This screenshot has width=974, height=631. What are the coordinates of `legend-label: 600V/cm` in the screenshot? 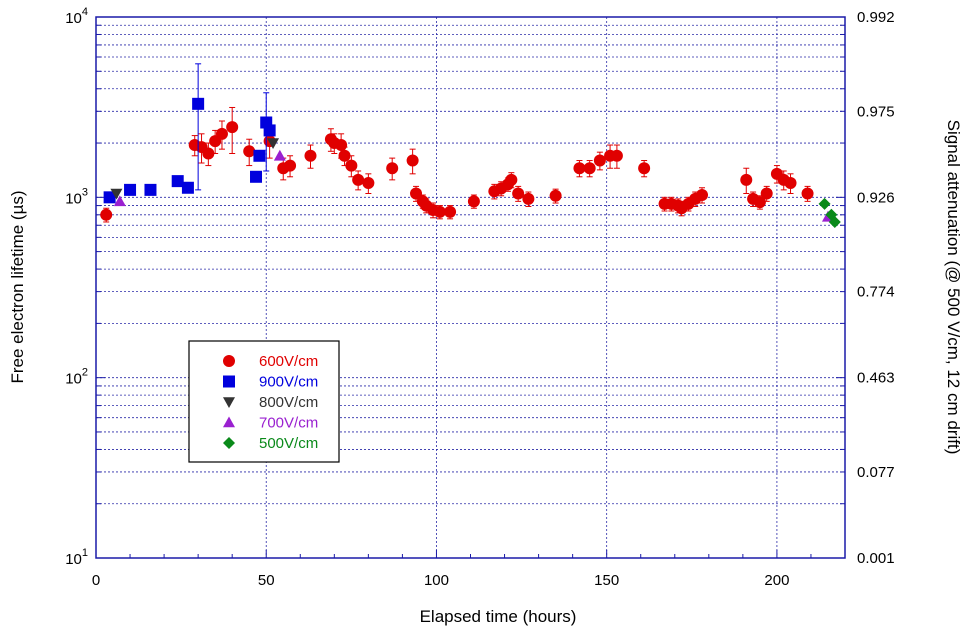 It's located at (288, 361).